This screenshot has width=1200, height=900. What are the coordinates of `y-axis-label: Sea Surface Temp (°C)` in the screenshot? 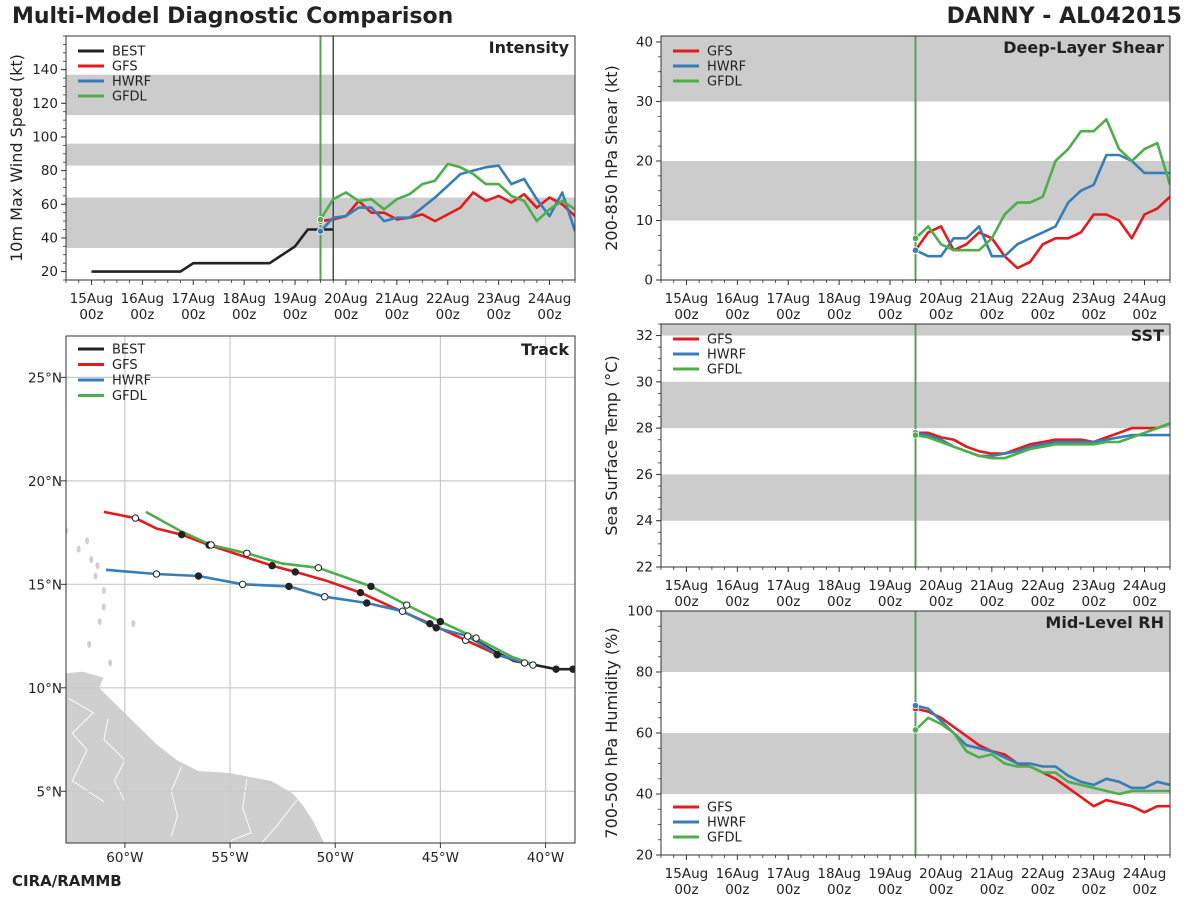 It's located at (611, 445).